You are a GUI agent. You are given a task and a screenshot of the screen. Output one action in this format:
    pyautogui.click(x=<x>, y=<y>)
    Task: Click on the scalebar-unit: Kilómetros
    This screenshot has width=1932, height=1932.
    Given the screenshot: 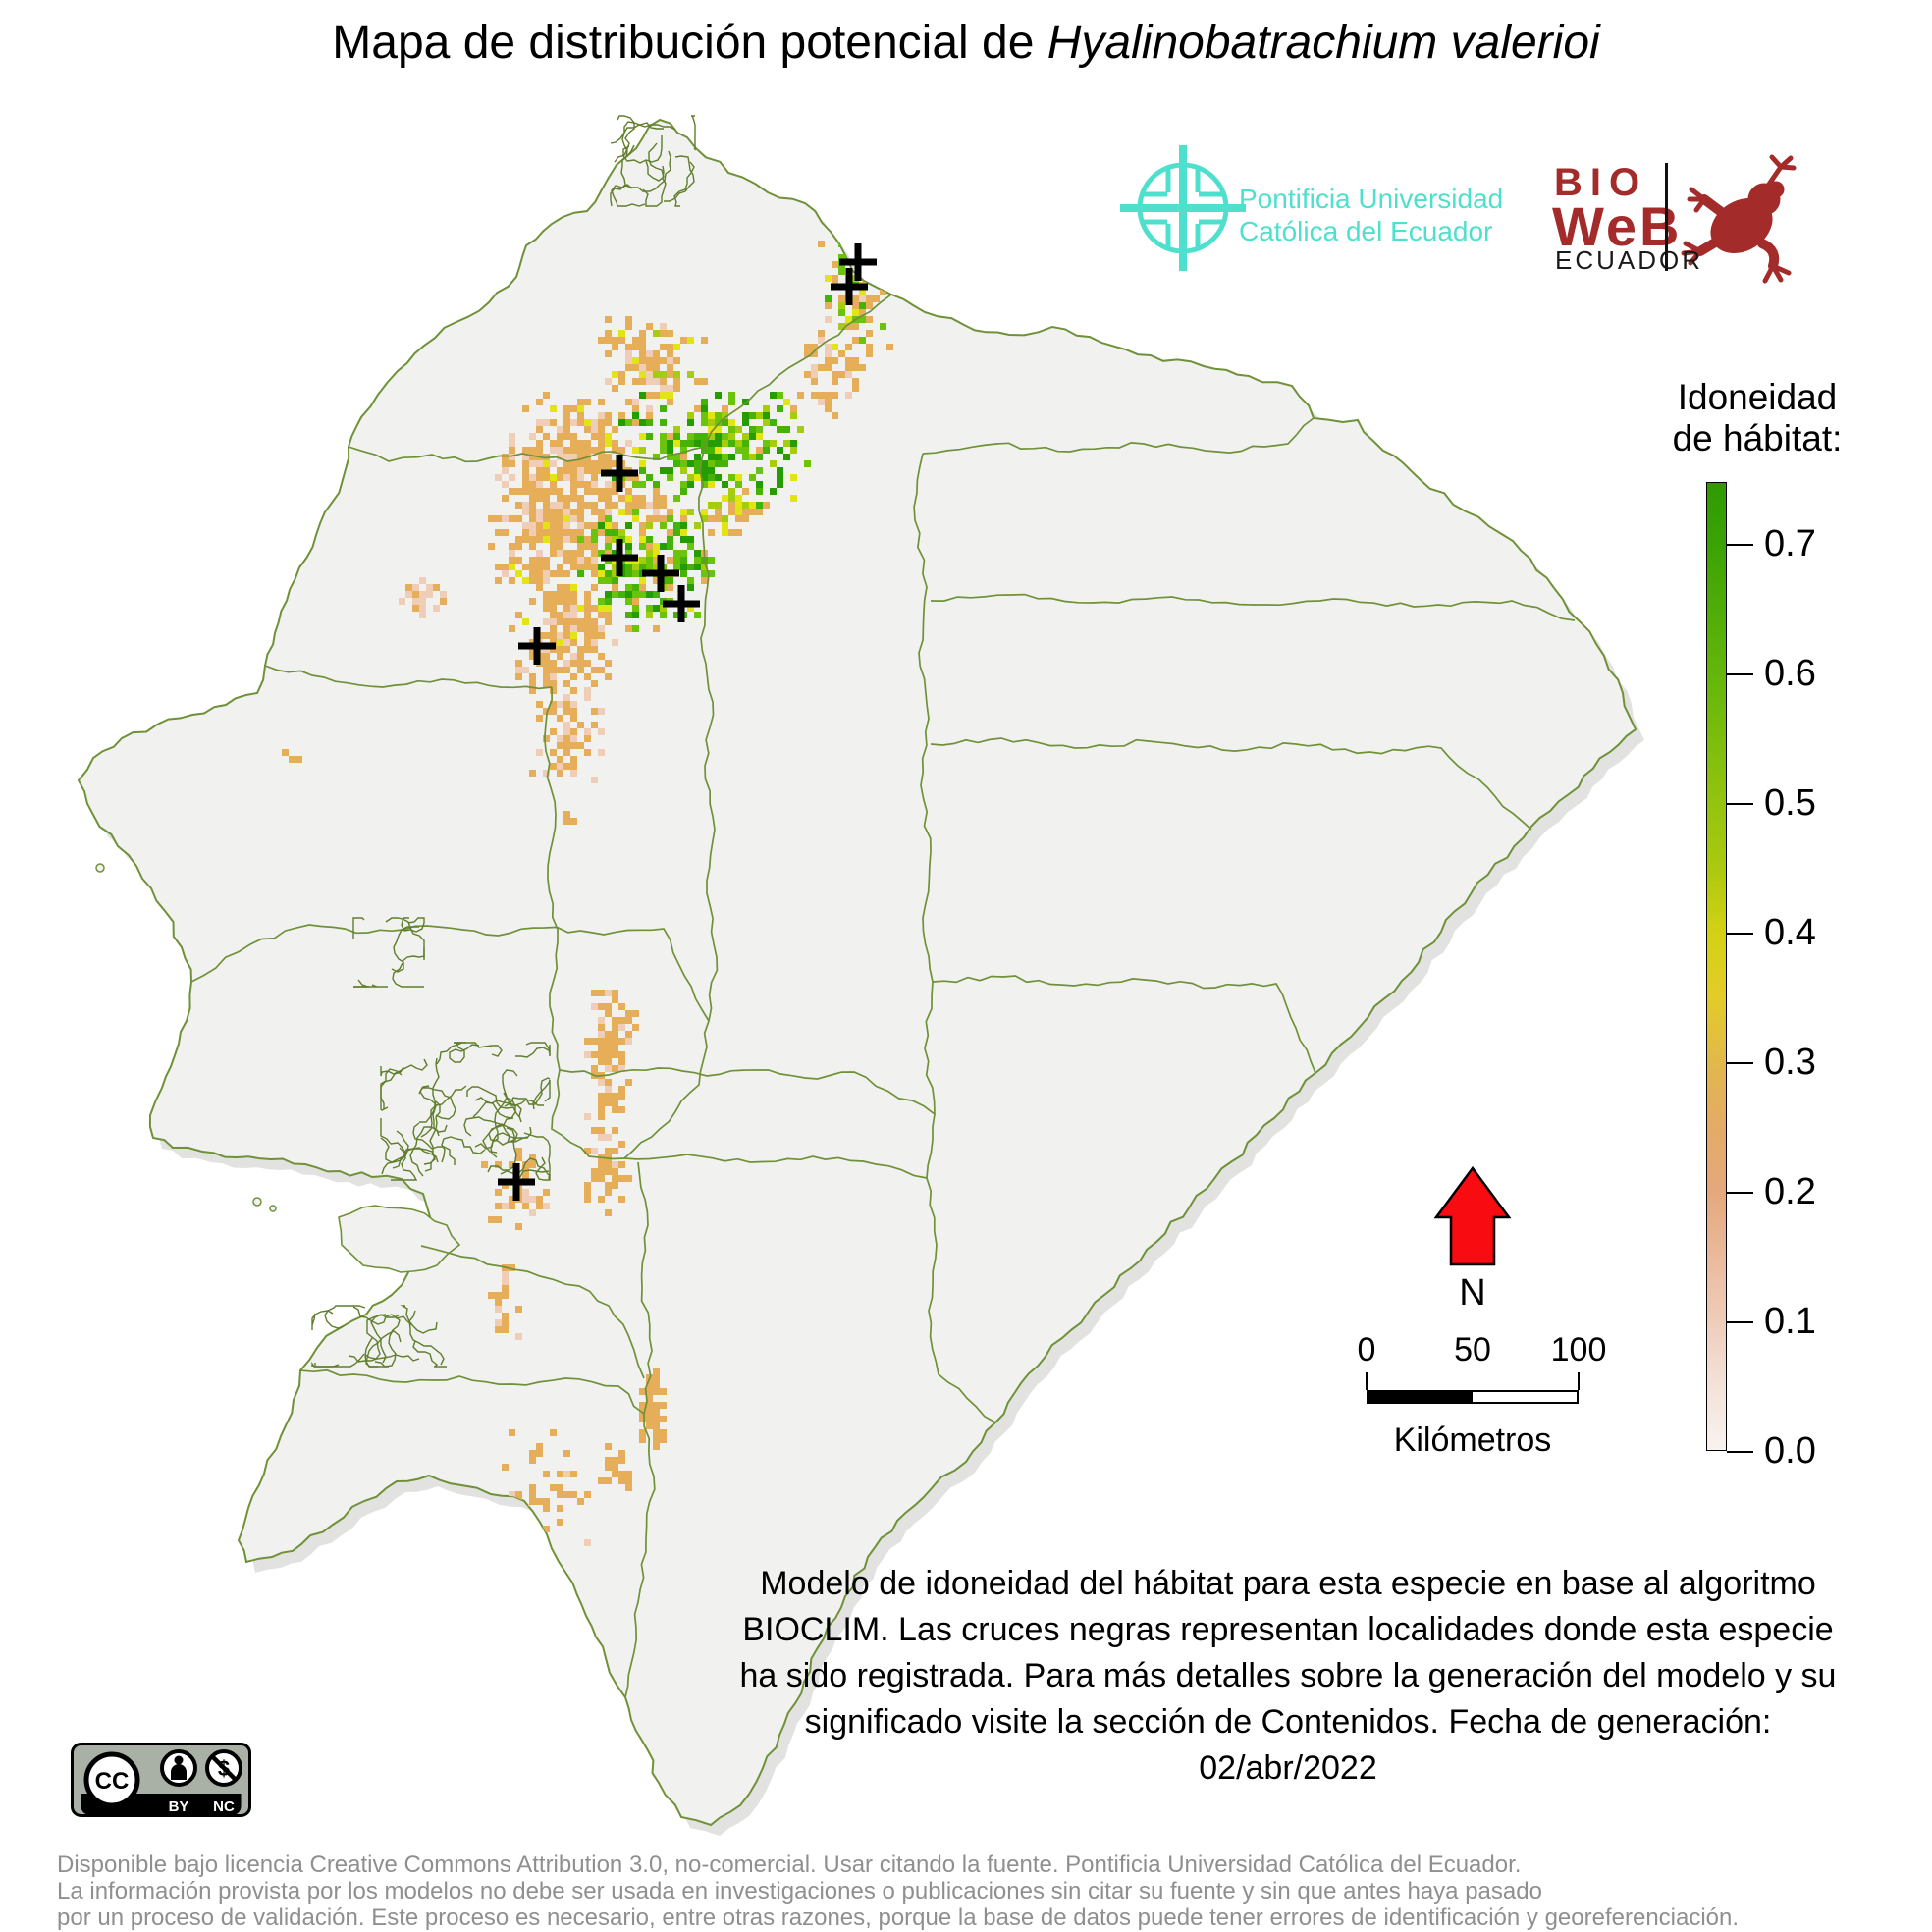 What is the action you would take?
    pyautogui.click(x=1472, y=1440)
    